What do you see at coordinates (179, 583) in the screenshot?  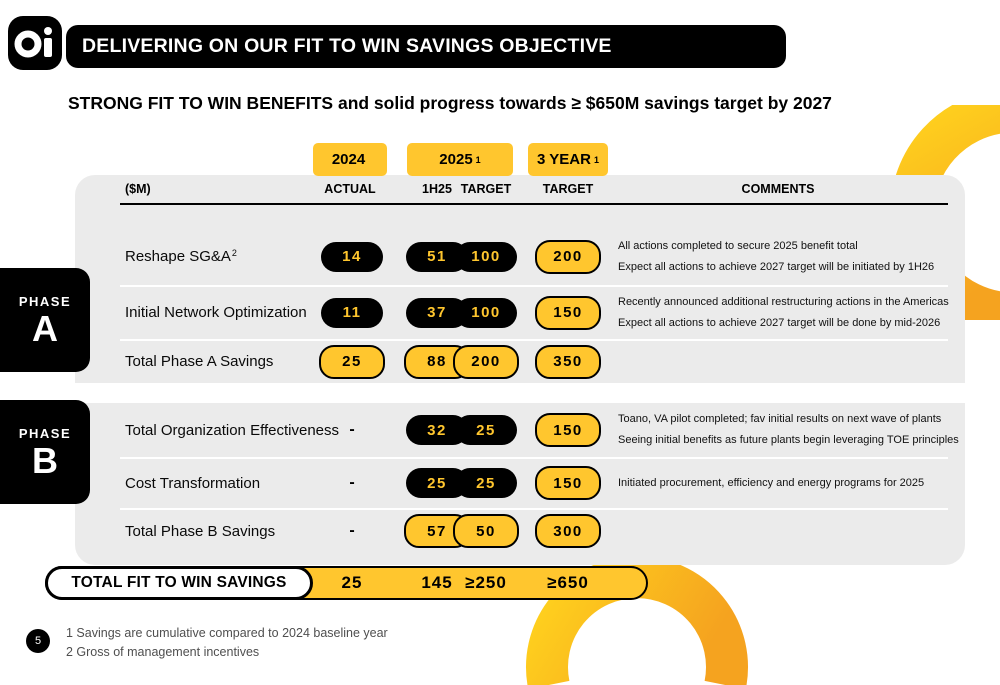 I see `total-row-label: TOTAL FIT TO WIN SAVINGS` at bounding box center [179, 583].